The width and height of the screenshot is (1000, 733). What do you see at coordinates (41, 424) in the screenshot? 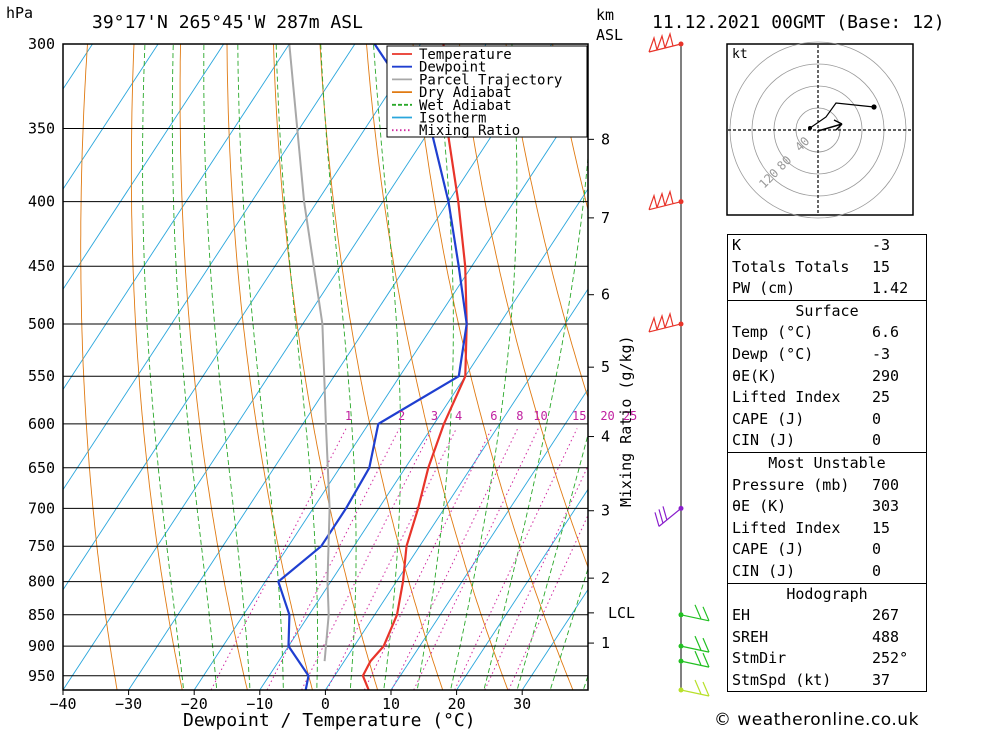
I see `pressure-tick-label: 600` at bounding box center [41, 424].